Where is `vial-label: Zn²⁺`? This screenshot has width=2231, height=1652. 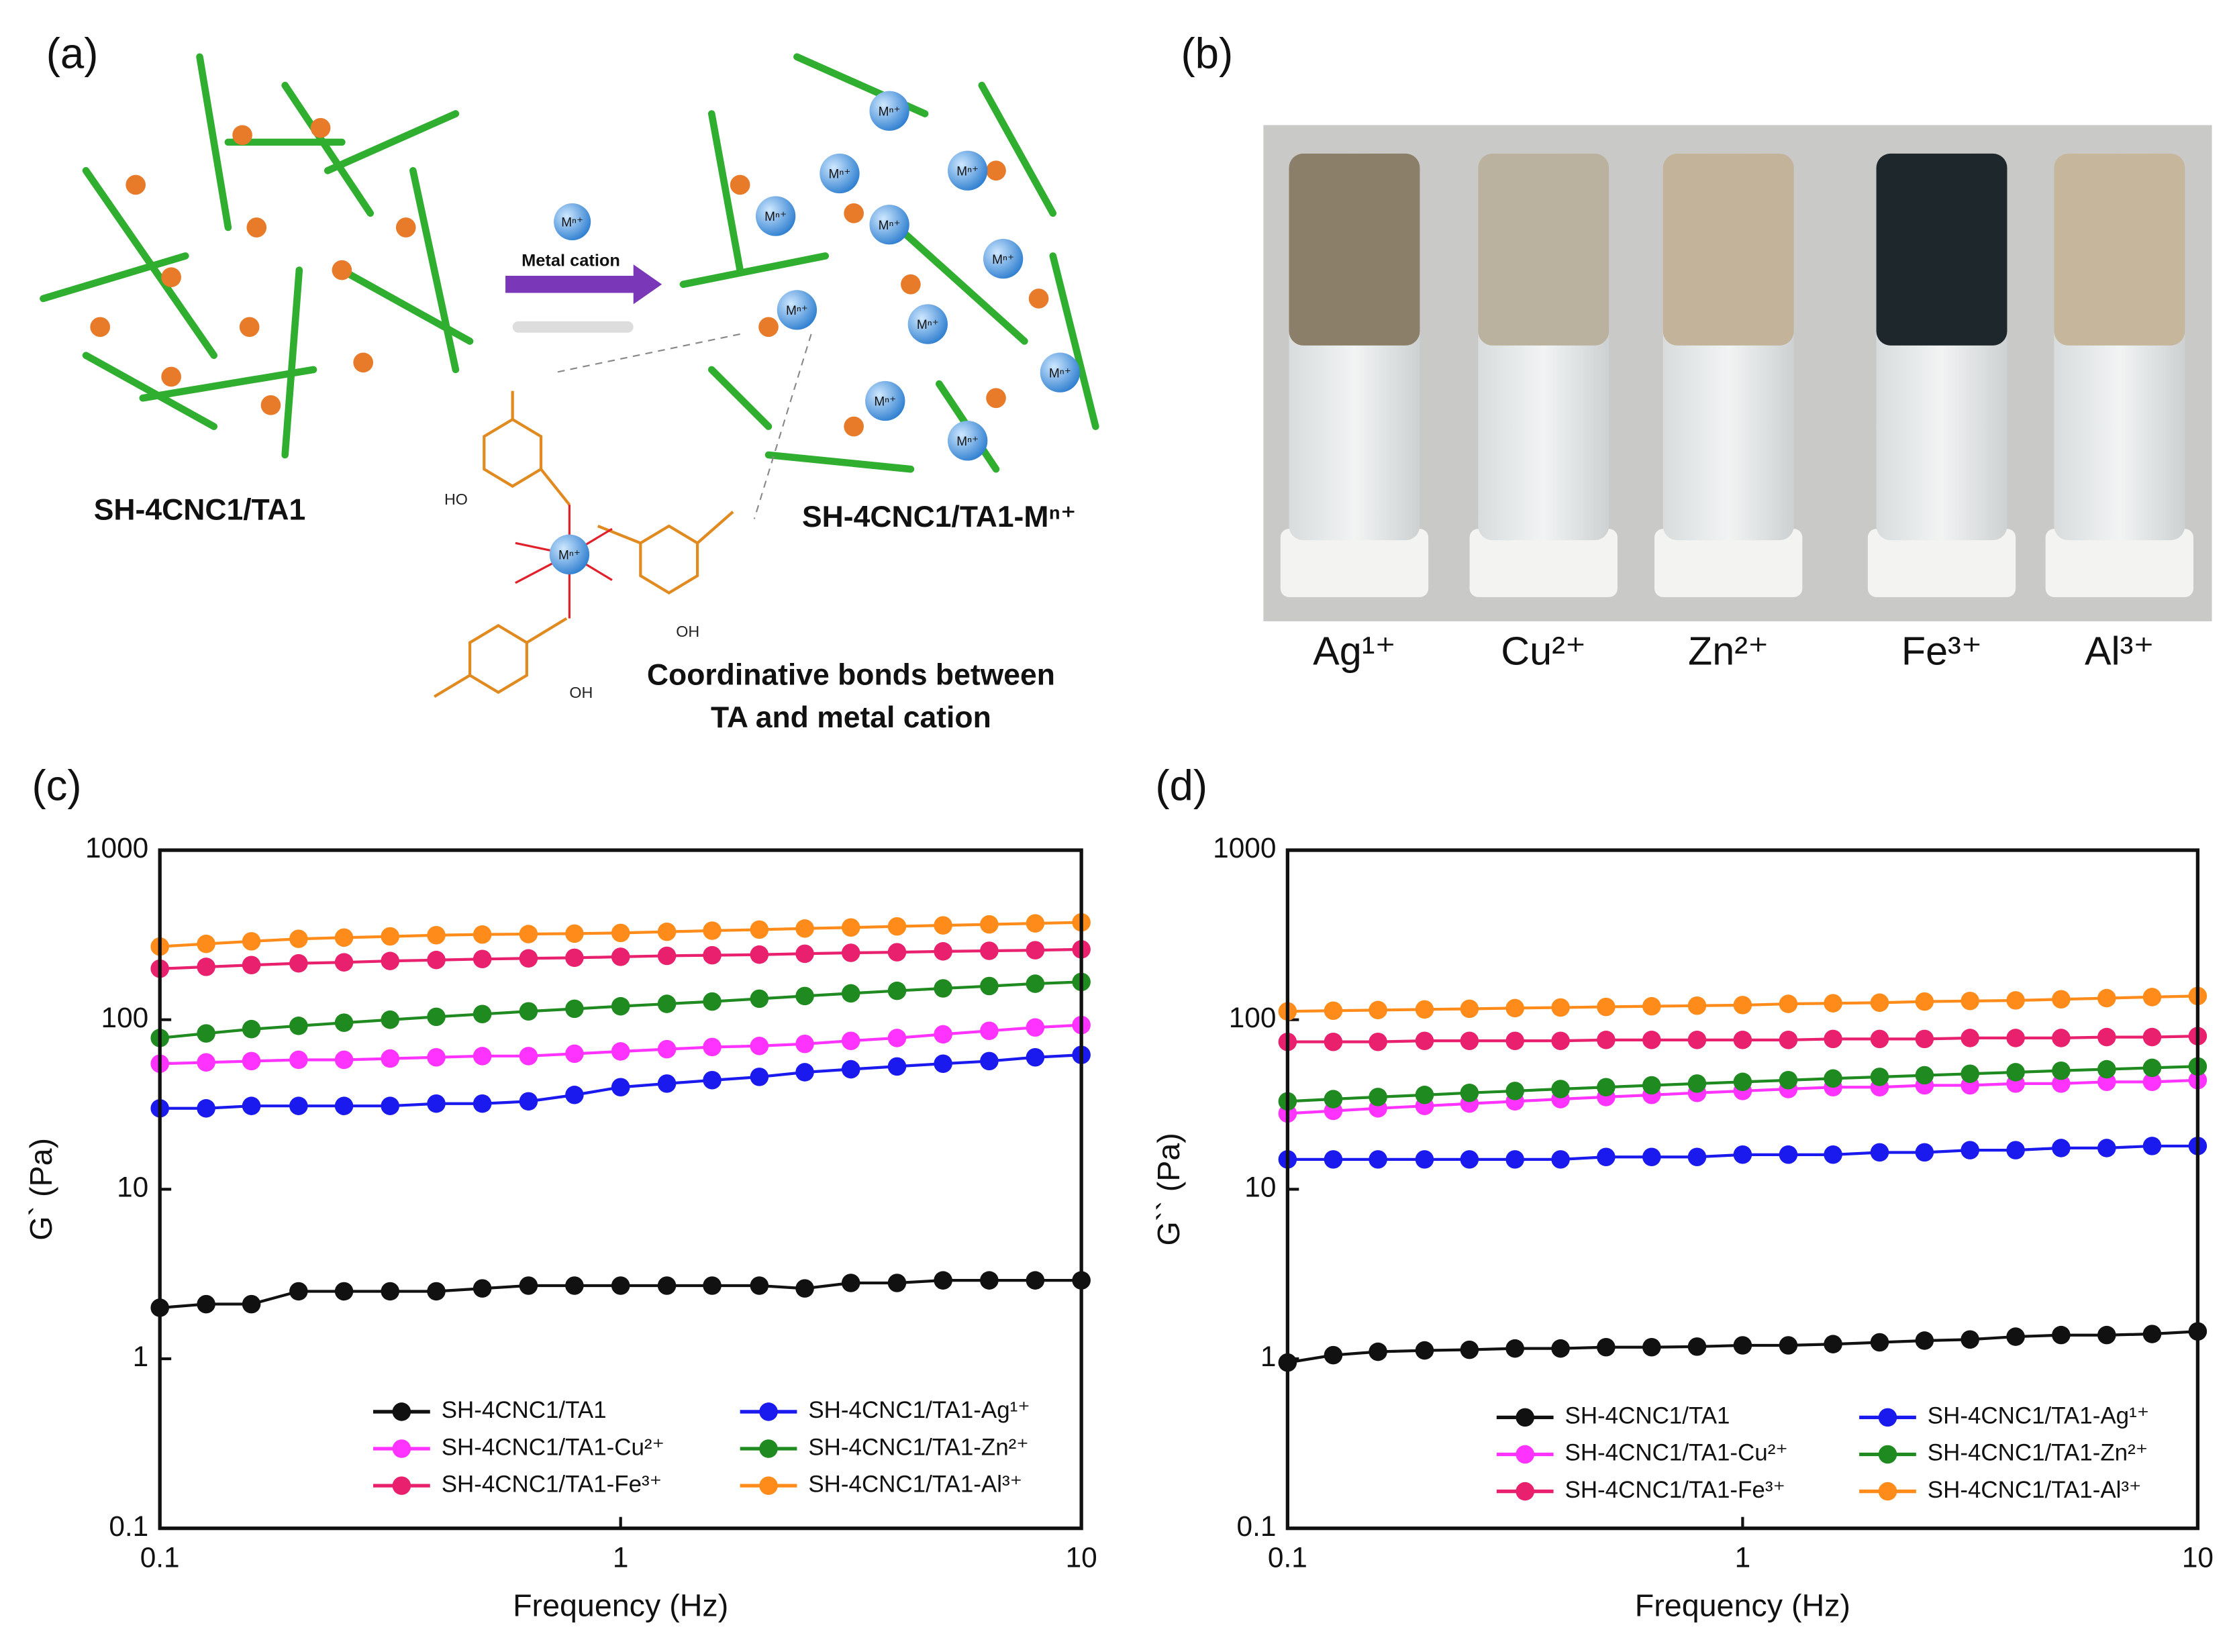
vial-label: Zn²⁺ is located at coordinates (1728, 650).